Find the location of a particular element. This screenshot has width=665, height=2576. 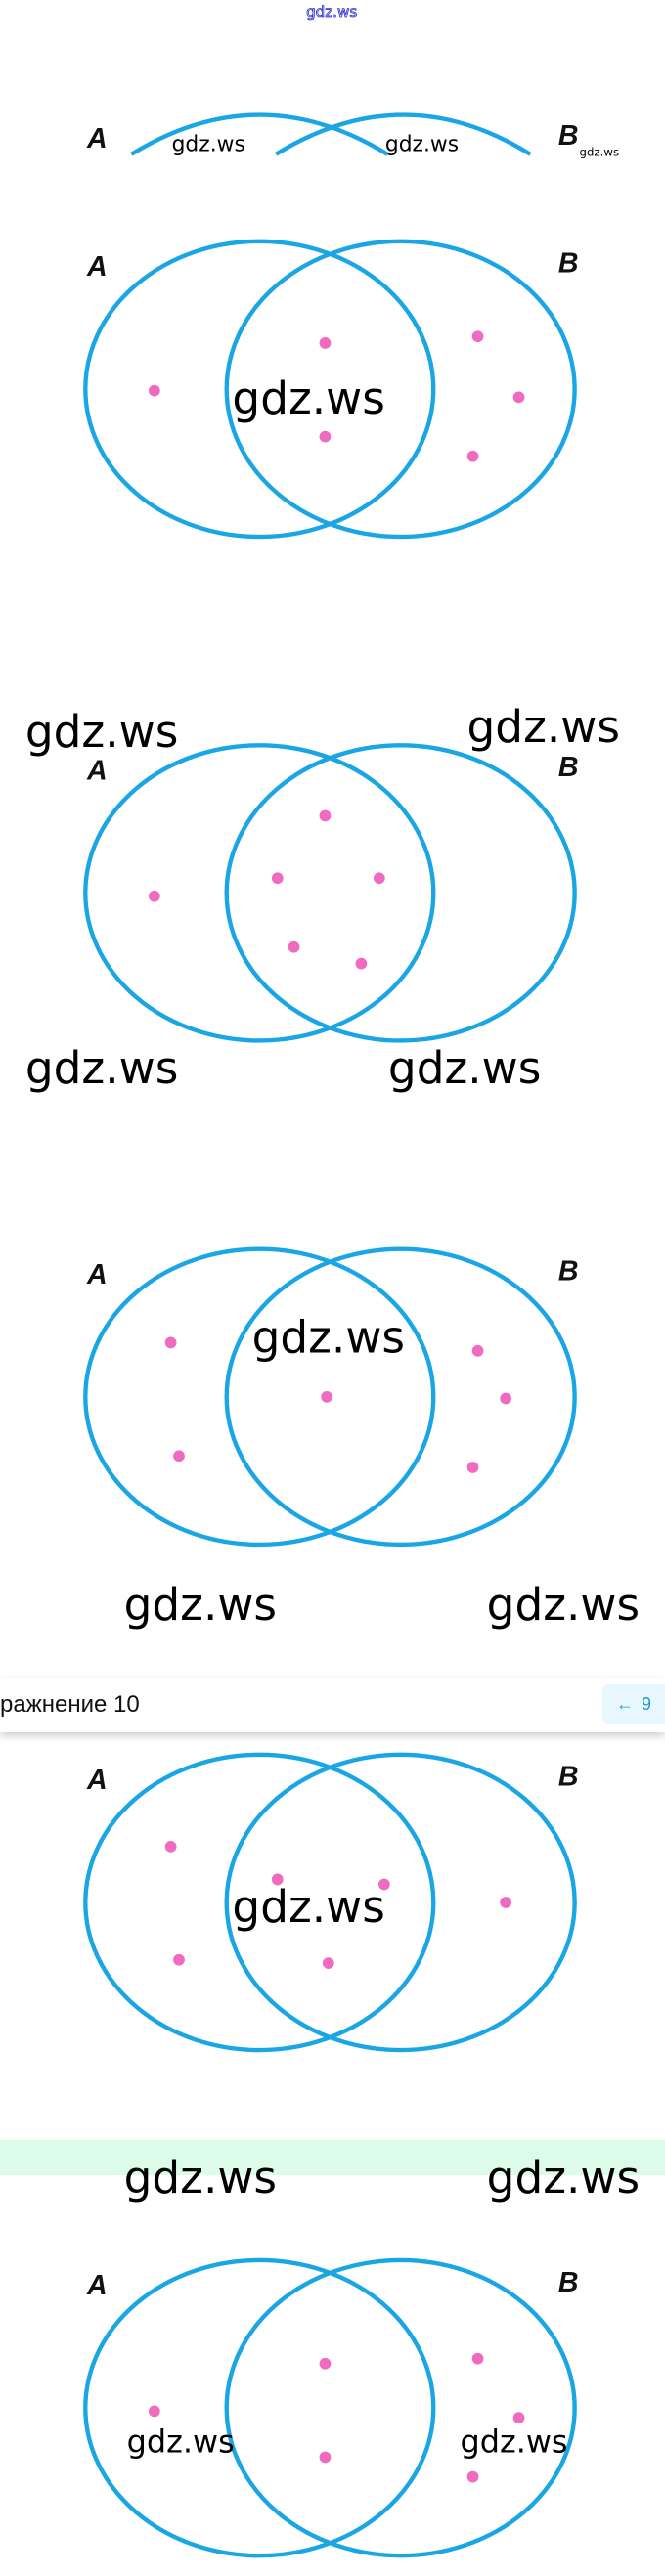

arrow-left-icon: ← is located at coordinates (624, 1703).